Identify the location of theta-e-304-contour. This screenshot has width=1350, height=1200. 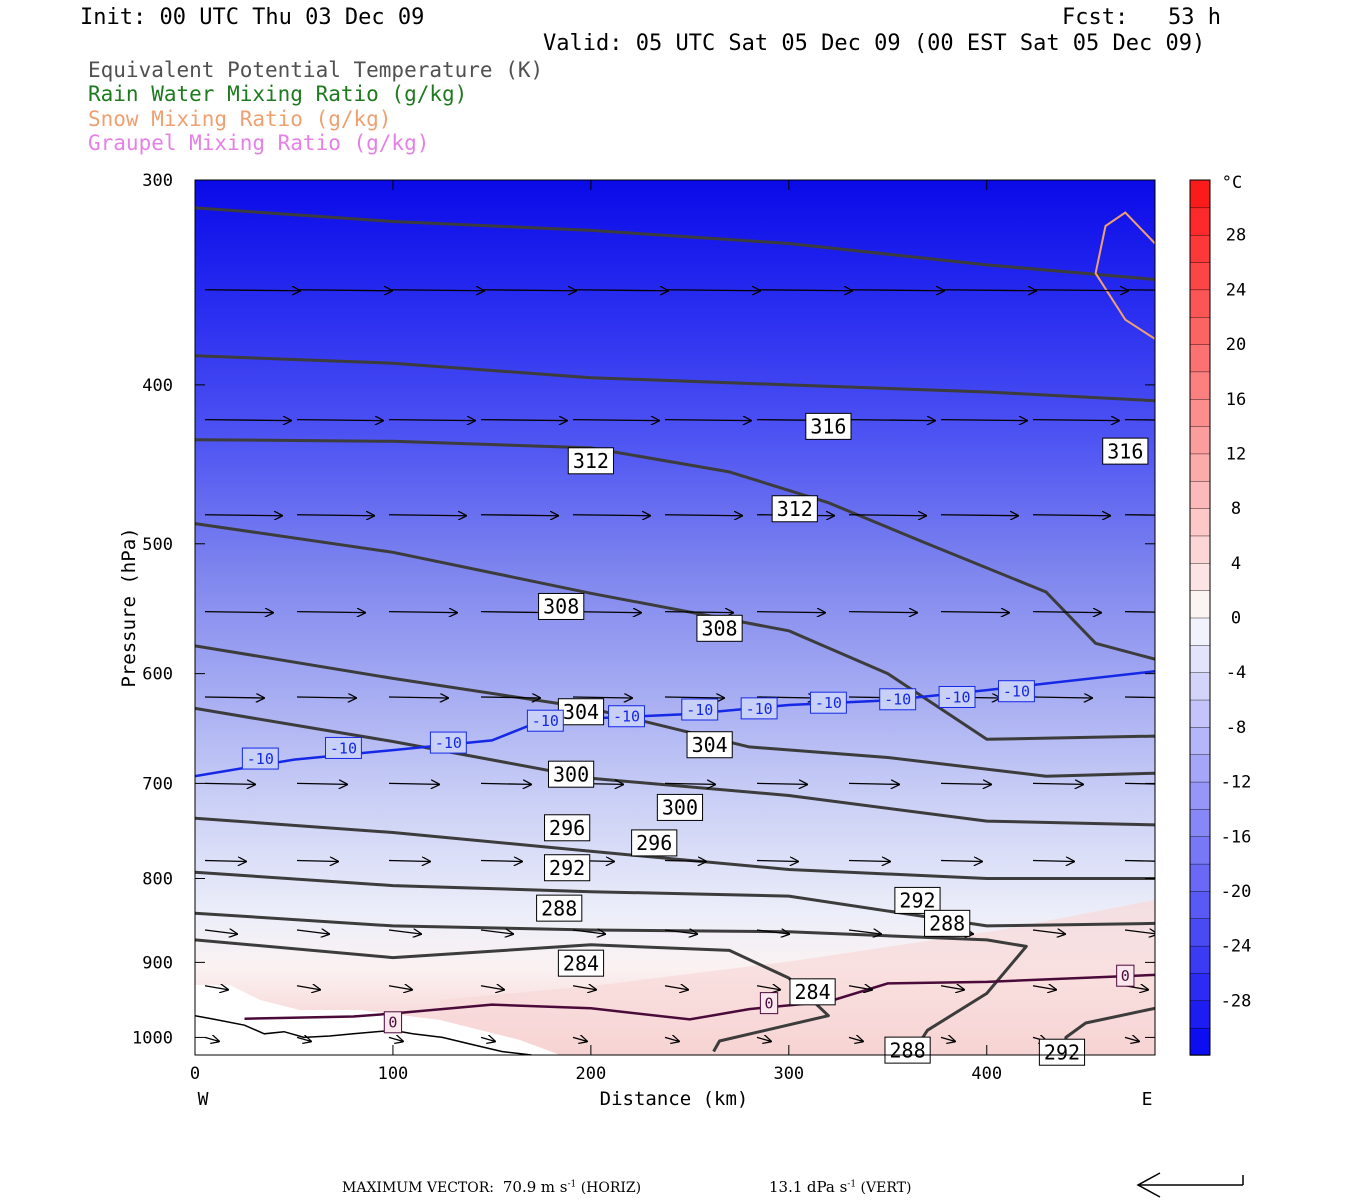
(675, 711).